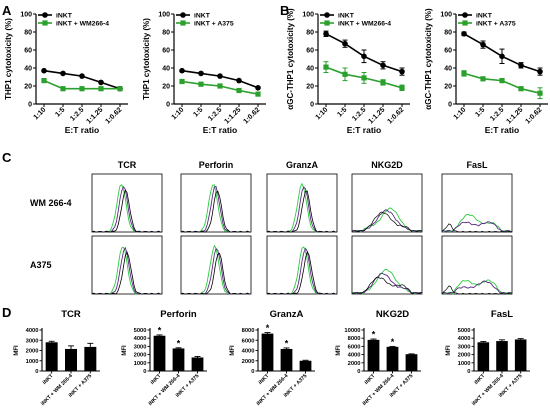 This screenshot has width=550, height=415. Describe the element at coordinates (310, 87) in the screenshot. I see `y-tick-label: 20` at that location.